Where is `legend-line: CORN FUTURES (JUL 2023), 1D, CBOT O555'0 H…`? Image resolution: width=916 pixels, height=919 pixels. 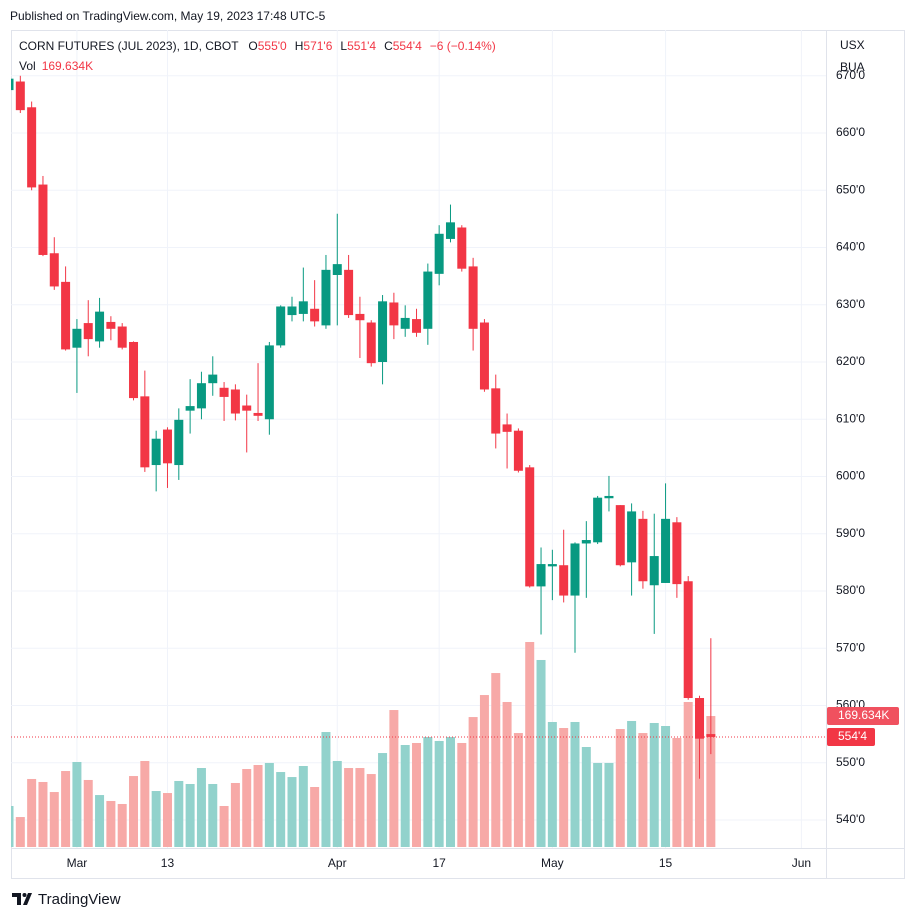 legend-line: CORN FUTURES (JUL 2023), 1D, CBOT O555'0 H… is located at coordinates (257, 46).